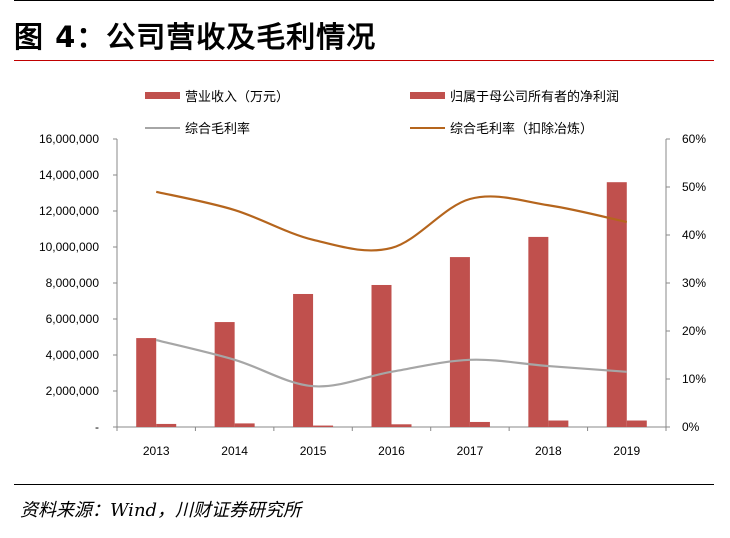 The height and width of the screenshot is (538, 730). I want to click on right-tick-label: 30%, so click(694, 283).